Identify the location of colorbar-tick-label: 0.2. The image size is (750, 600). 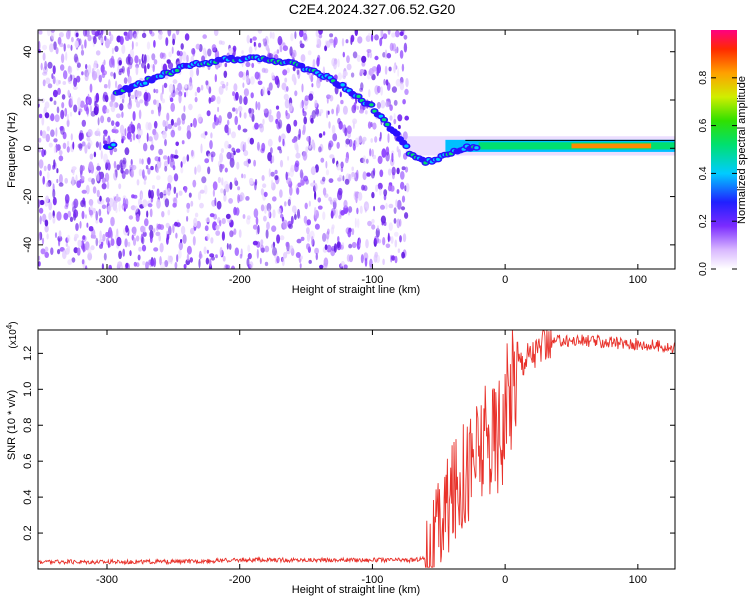
(703, 221).